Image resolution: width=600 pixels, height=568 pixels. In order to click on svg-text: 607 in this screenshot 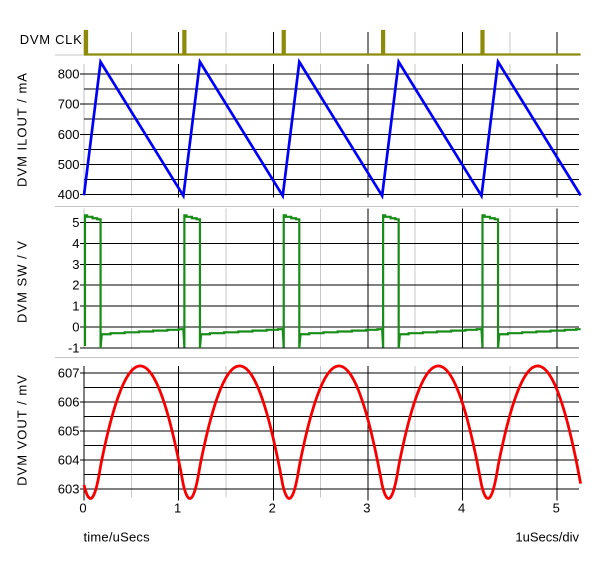, I will do `click(69, 373)`.